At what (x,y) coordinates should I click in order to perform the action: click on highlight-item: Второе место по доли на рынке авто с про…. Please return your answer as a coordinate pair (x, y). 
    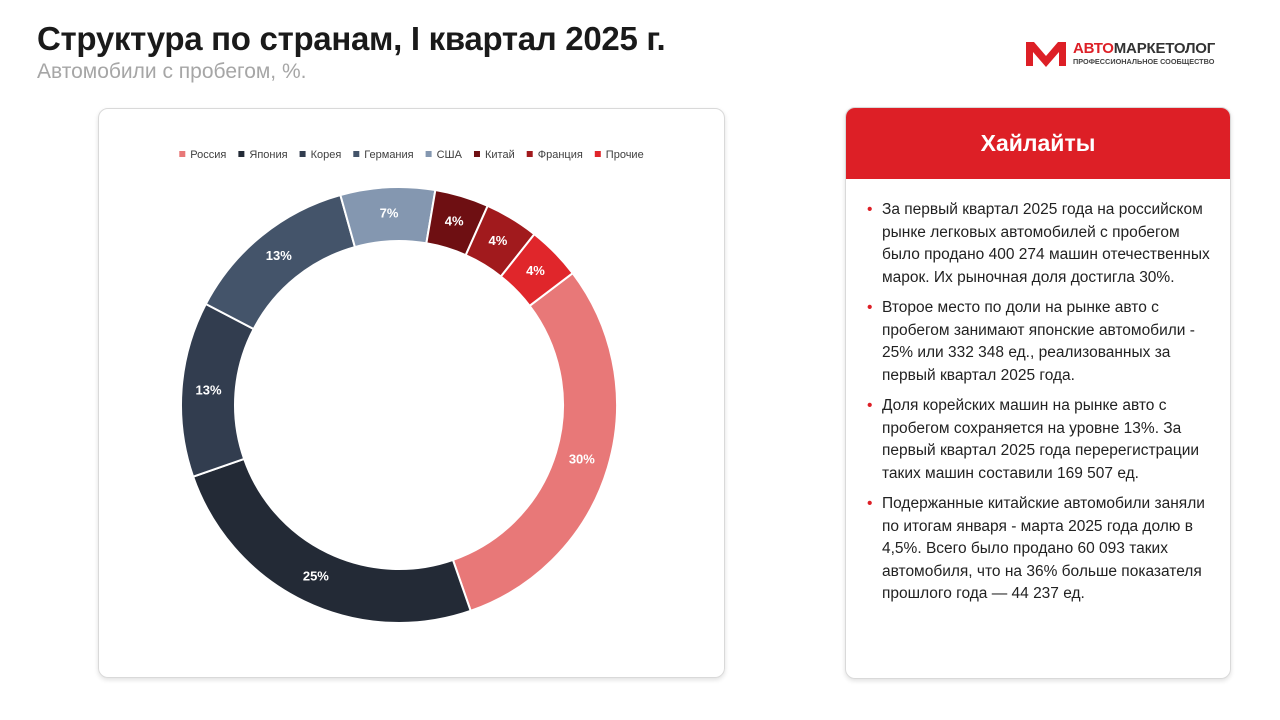
    Looking at the image, I should click on (1043, 342).